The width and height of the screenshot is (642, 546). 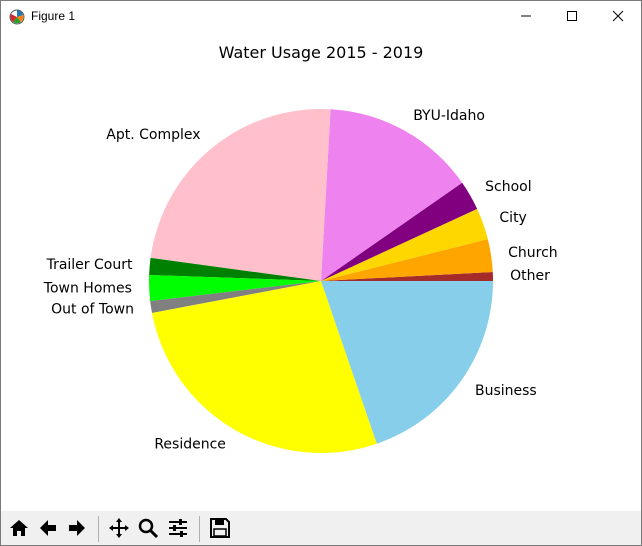 I want to click on move-icon, so click(x=119, y=528).